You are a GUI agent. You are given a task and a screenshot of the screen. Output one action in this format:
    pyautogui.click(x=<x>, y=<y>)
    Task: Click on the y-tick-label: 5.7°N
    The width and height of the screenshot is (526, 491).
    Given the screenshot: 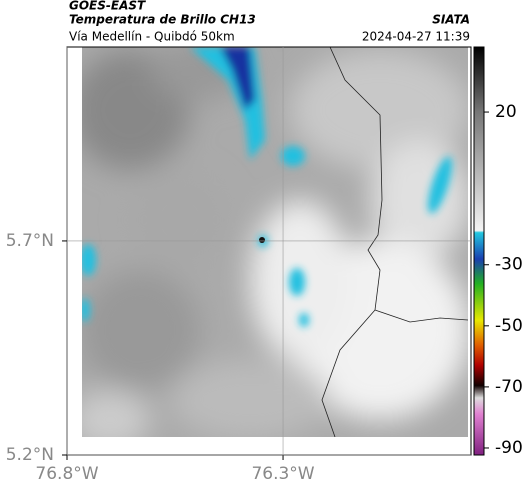 What is the action you would take?
    pyautogui.click(x=30, y=241)
    